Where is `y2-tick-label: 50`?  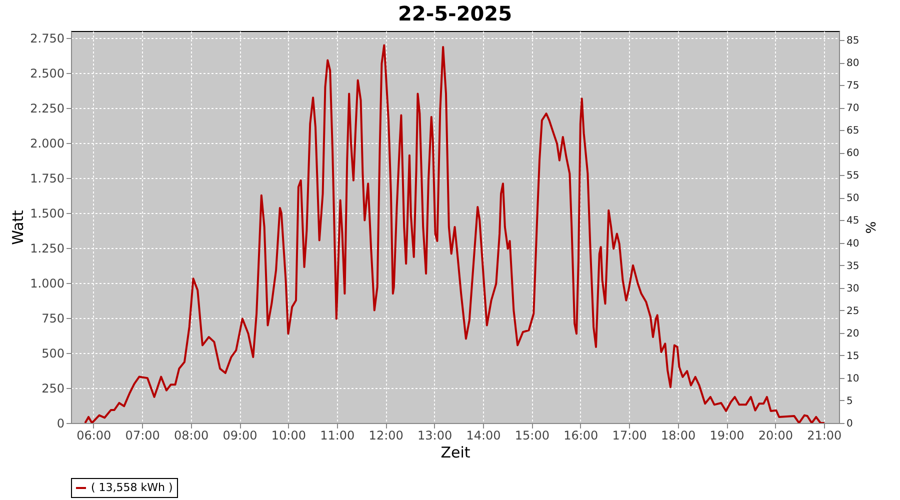 y2-tick-label: 50 is located at coordinates (853, 198).